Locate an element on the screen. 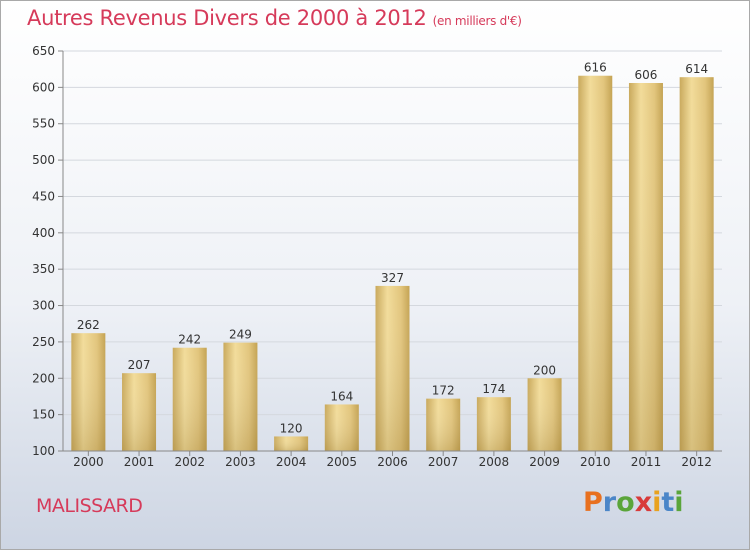 The height and width of the screenshot is (550, 750). value-label-2004: 120 is located at coordinates (291, 428).